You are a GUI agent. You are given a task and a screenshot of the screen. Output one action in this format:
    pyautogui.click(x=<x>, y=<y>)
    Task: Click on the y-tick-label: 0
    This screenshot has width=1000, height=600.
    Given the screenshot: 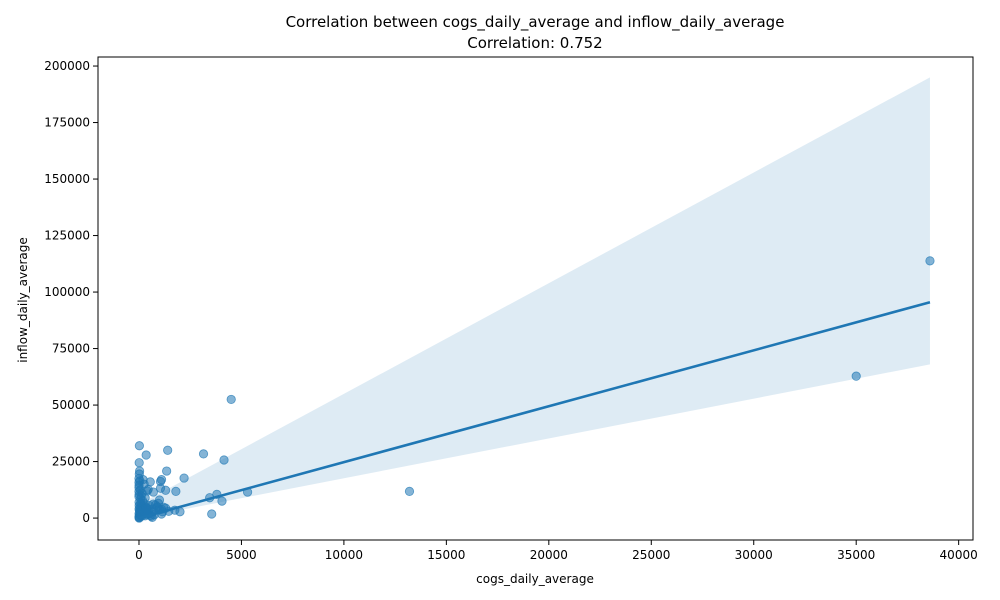 What is the action you would take?
    pyautogui.click(x=86, y=518)
    